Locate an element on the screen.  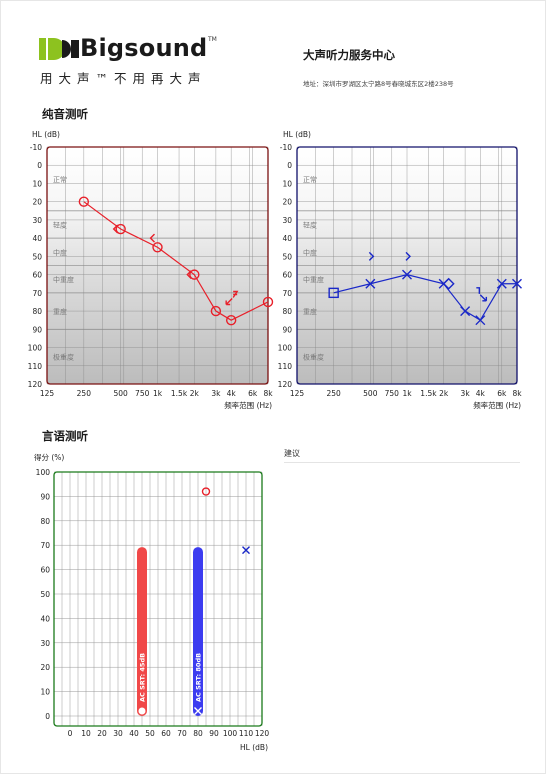
brand-logo is located at coordinates (133, 62).